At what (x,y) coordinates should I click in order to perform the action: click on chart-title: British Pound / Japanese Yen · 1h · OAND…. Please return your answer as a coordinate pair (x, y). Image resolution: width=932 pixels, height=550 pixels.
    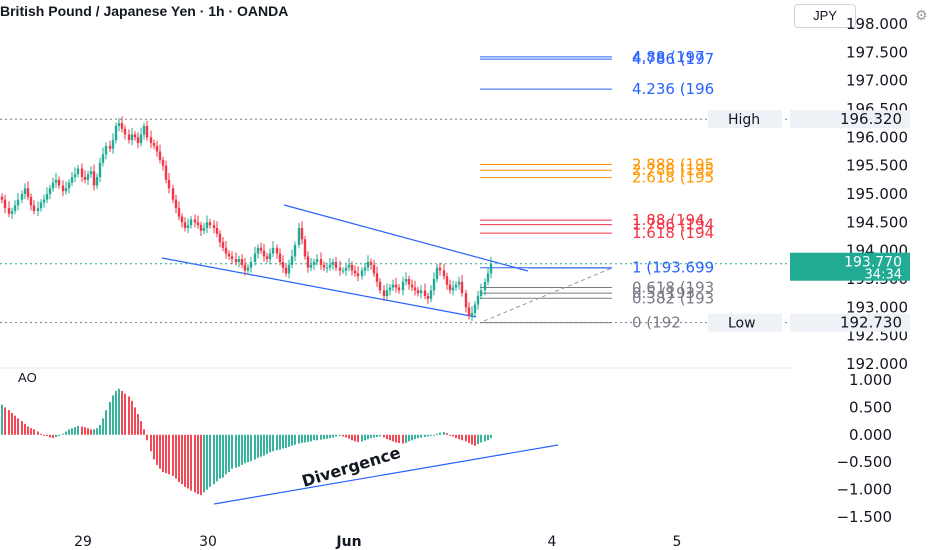
    Looking at the image, I should click on (144, 11).